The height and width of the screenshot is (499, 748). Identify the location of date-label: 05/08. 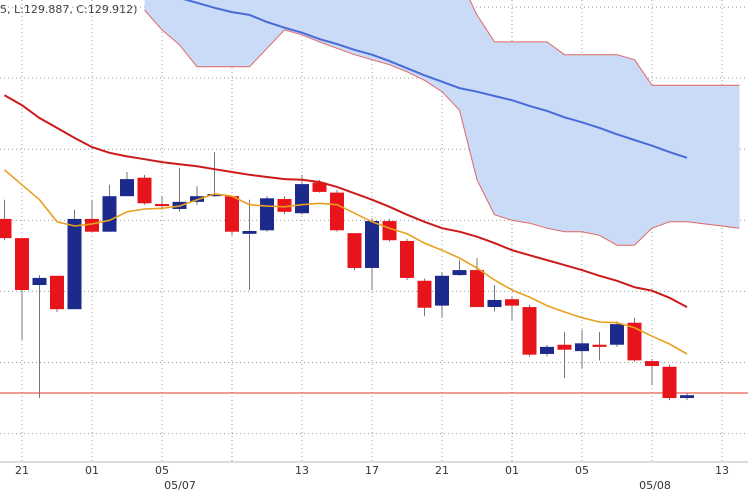
(655, 485).